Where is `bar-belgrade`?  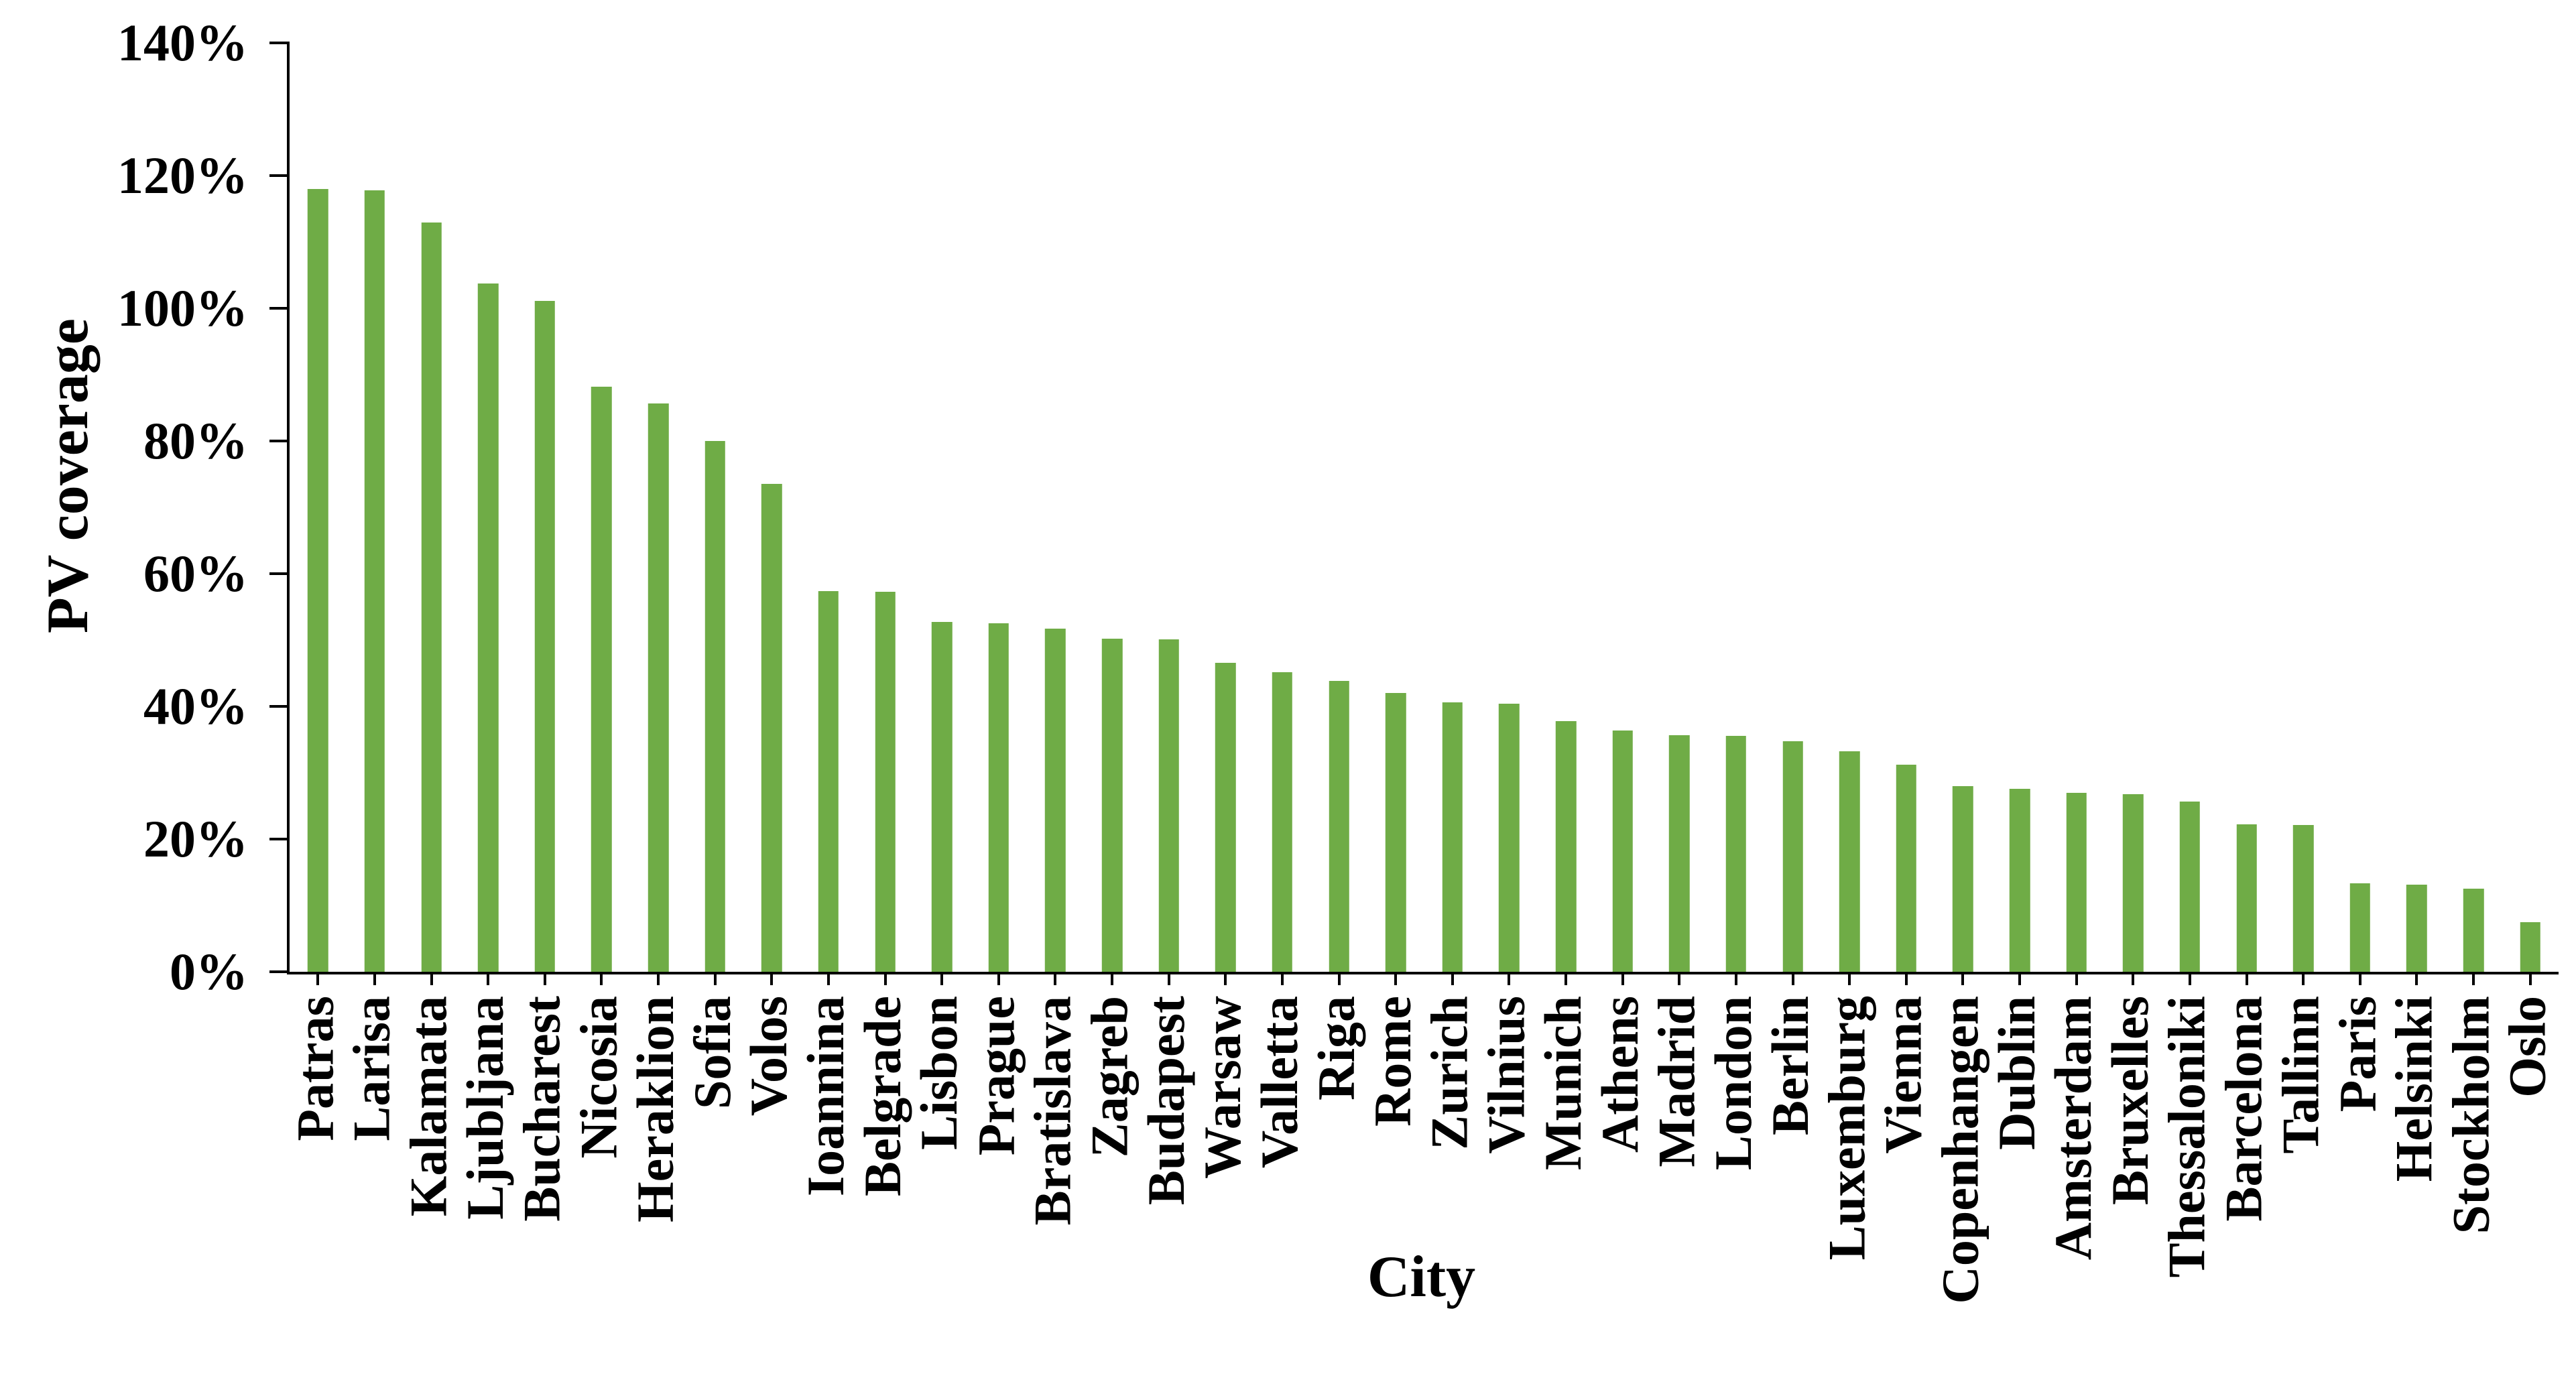
bar-belgrade is located at coordinates (885, 781).